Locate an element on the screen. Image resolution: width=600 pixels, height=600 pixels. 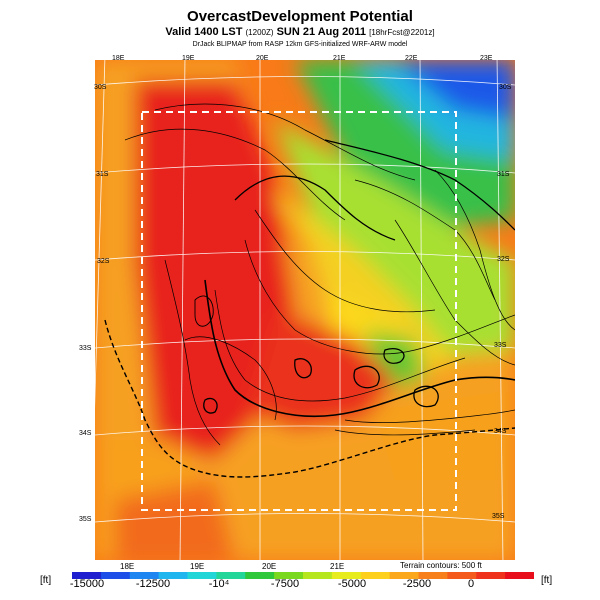
lat-label-left: 31S is located at coordinates (102, 174).